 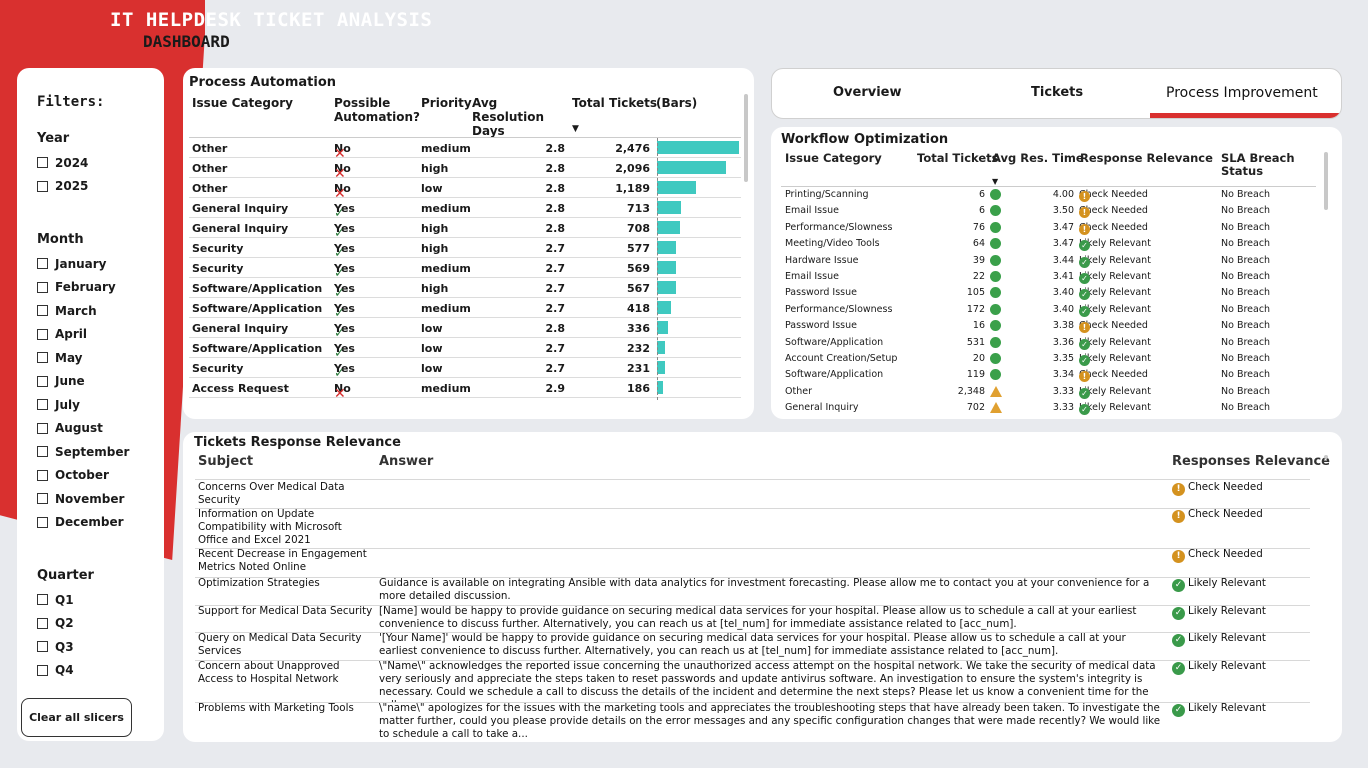 What do you see at coordinates (465, 150) in the screenshot?
I see `table-row: Other ✕ No medium 2.8 2,476` at bounding box center [465, 150].